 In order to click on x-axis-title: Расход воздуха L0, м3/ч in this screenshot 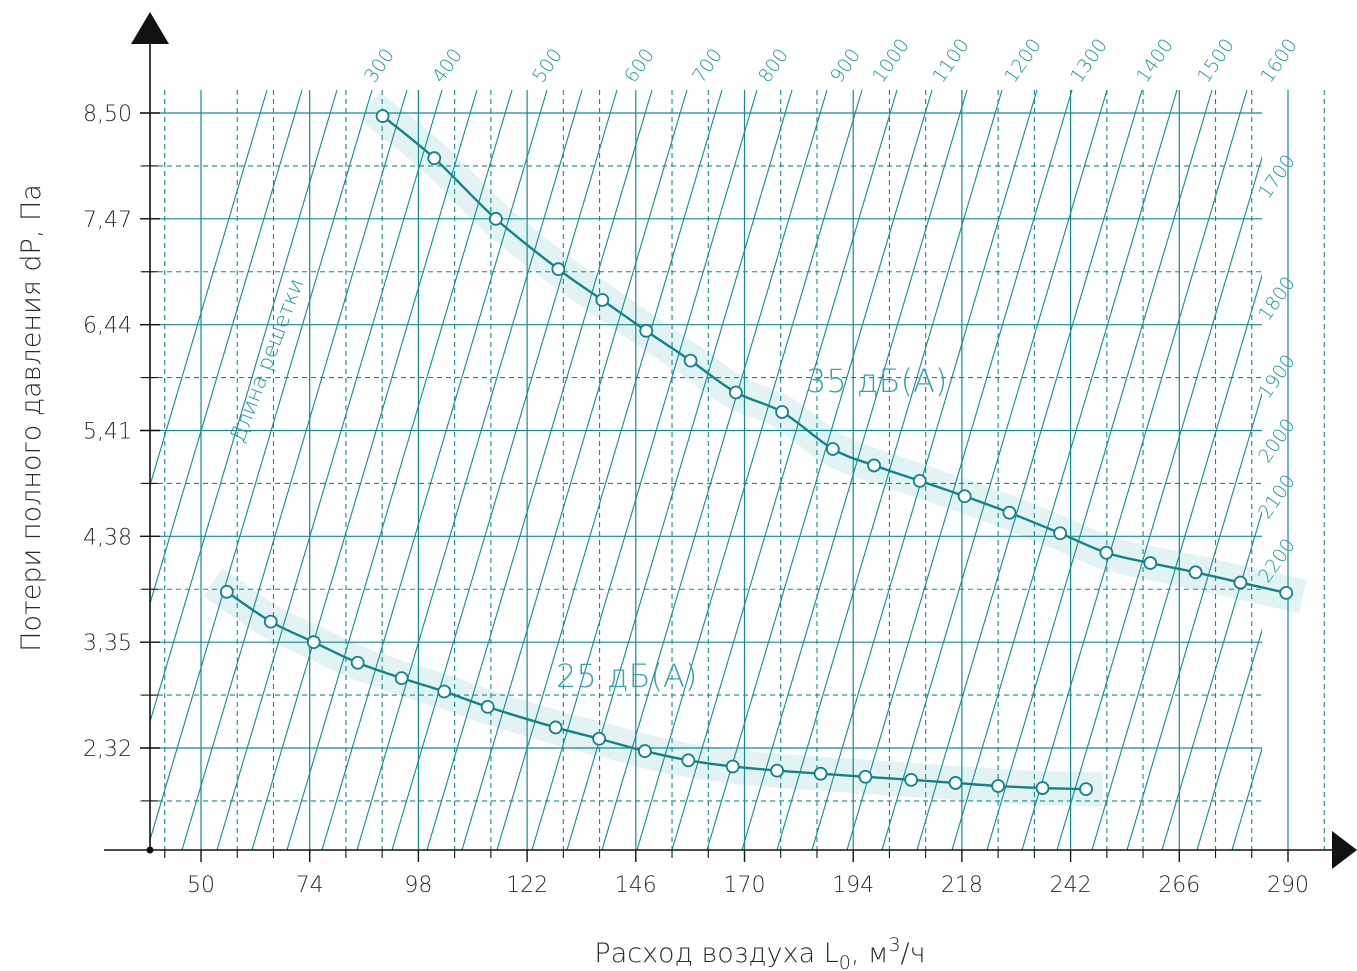, I will do `click(759, 952)`.